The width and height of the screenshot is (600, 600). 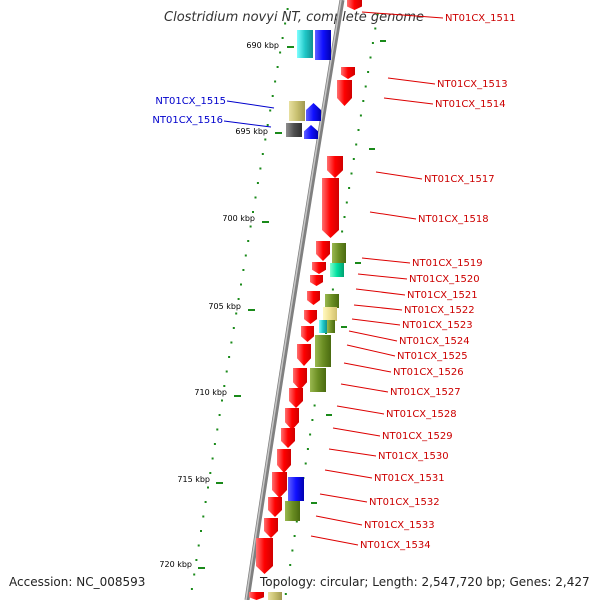 I want to click on gene-label-NT01CX_1528: NT01CX_1528, so click(x=421, y=414).